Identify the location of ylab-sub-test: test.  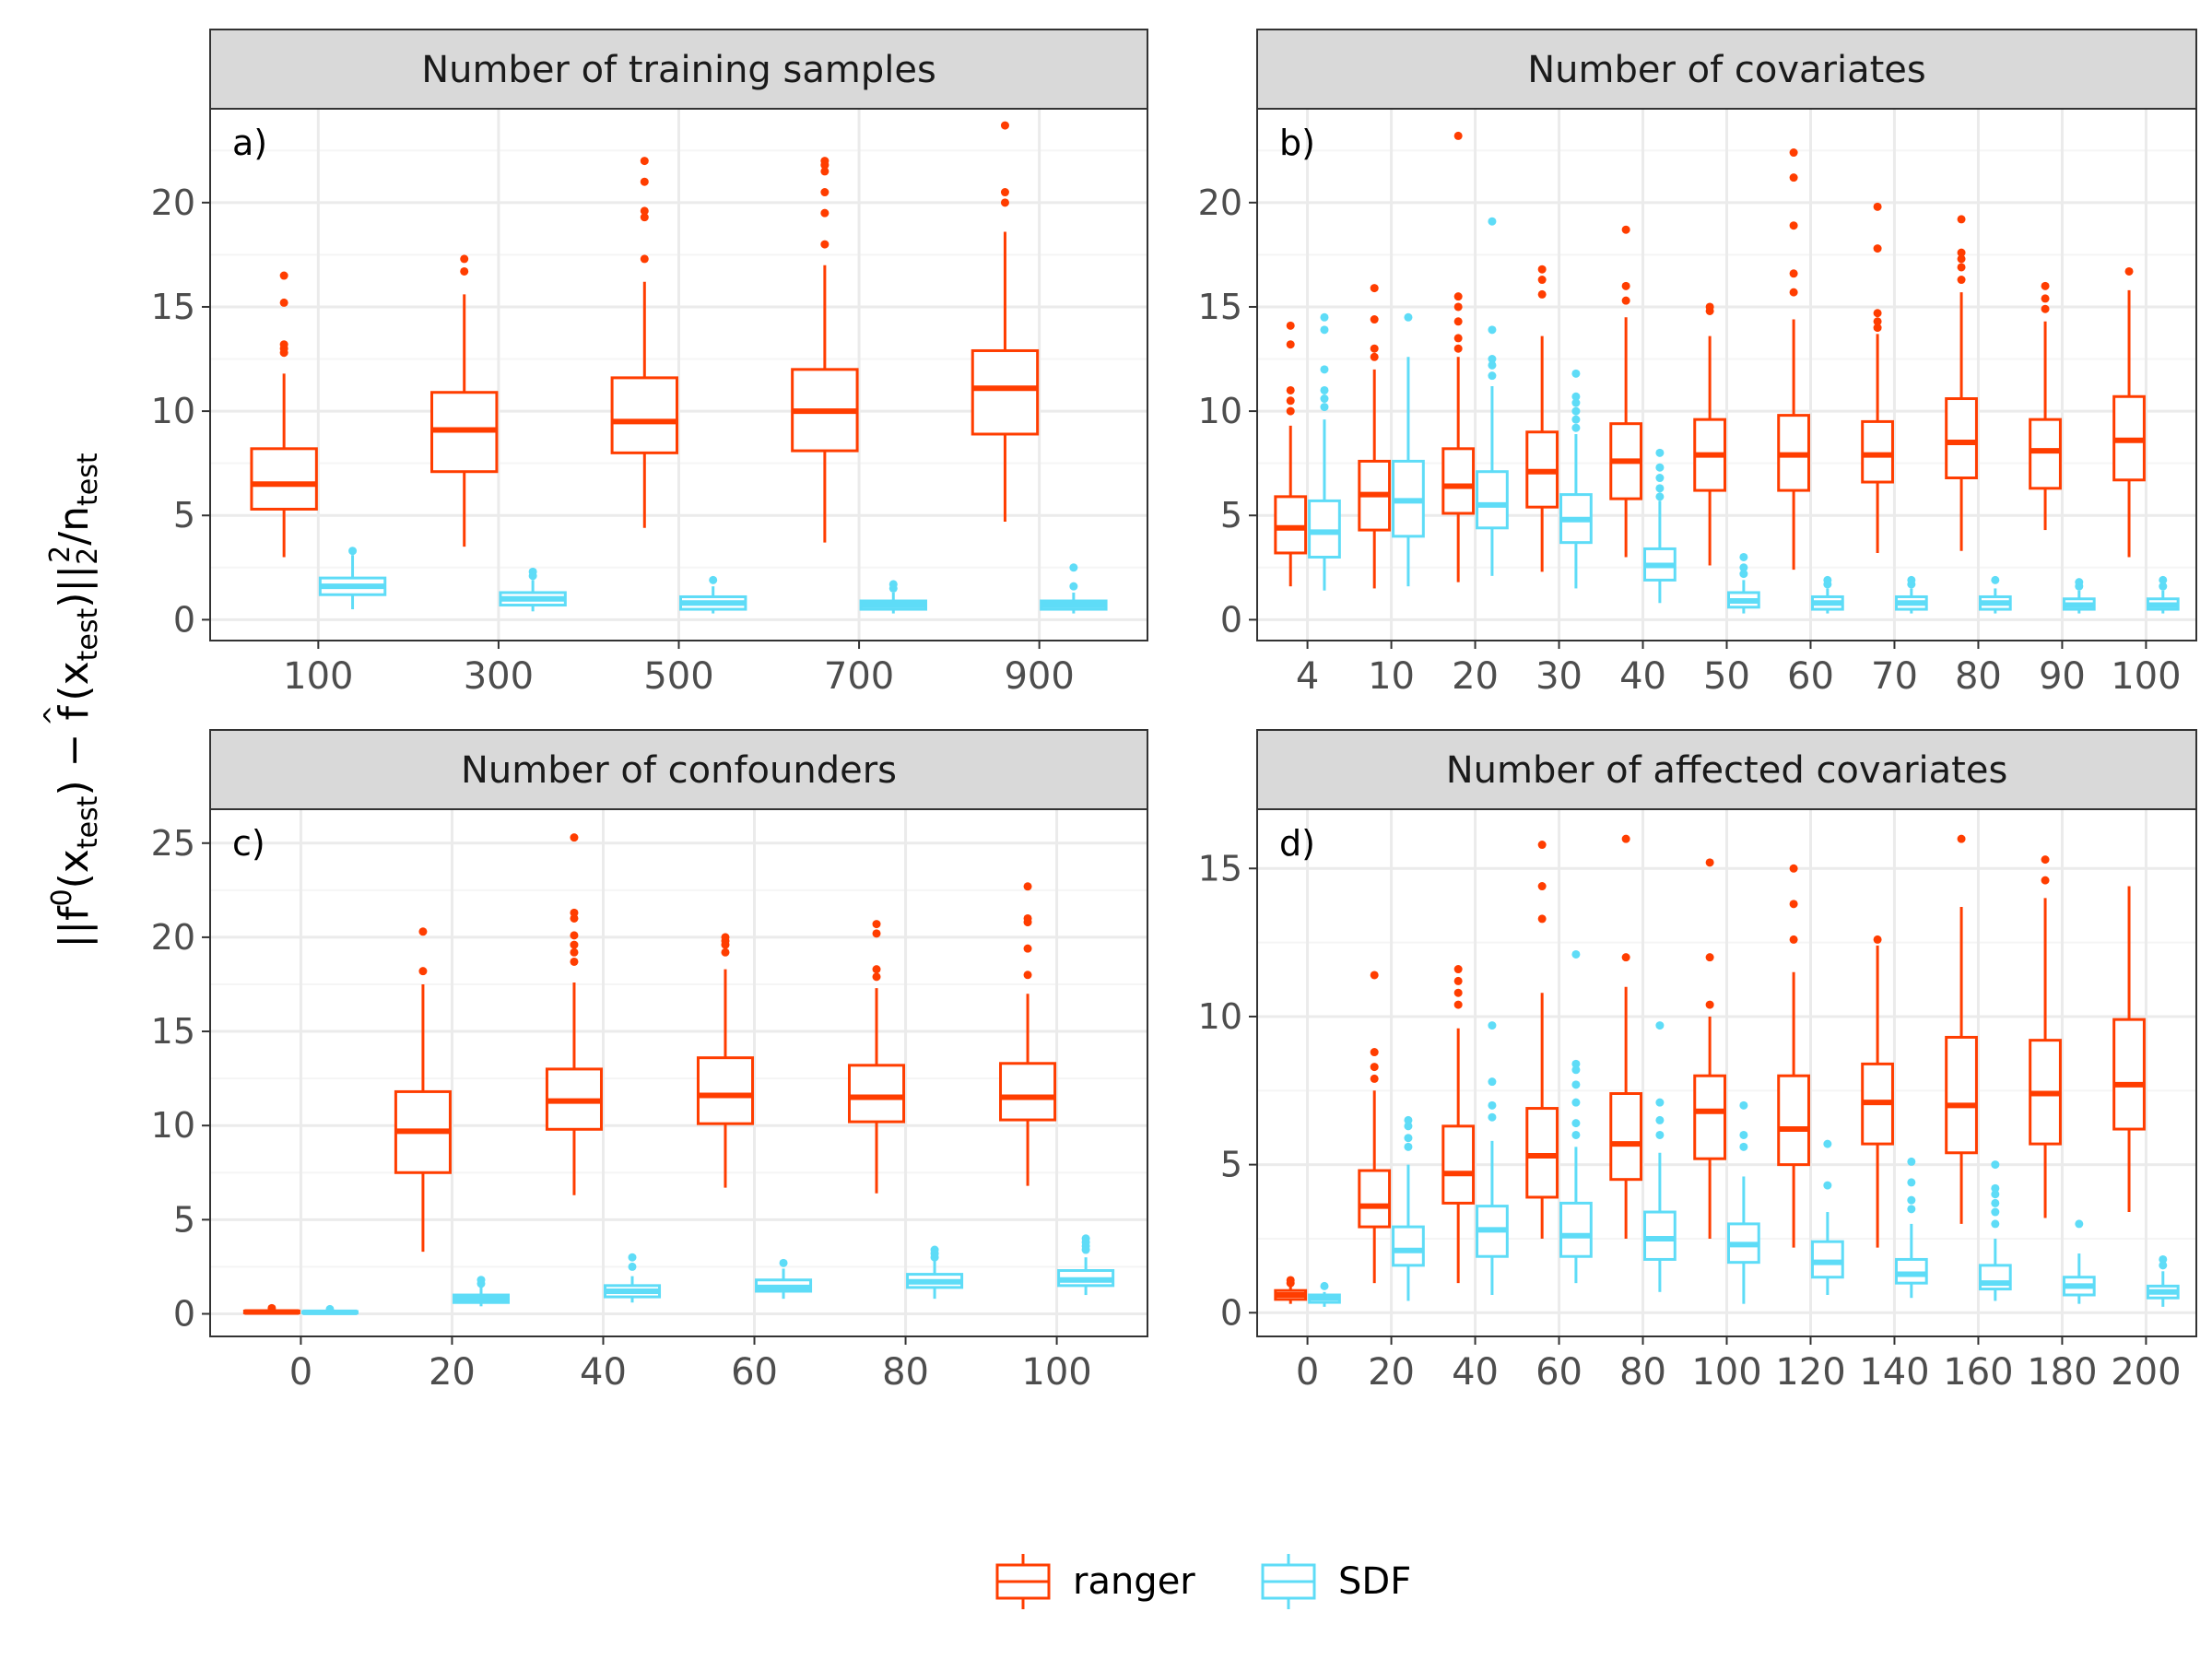
(88, 822).